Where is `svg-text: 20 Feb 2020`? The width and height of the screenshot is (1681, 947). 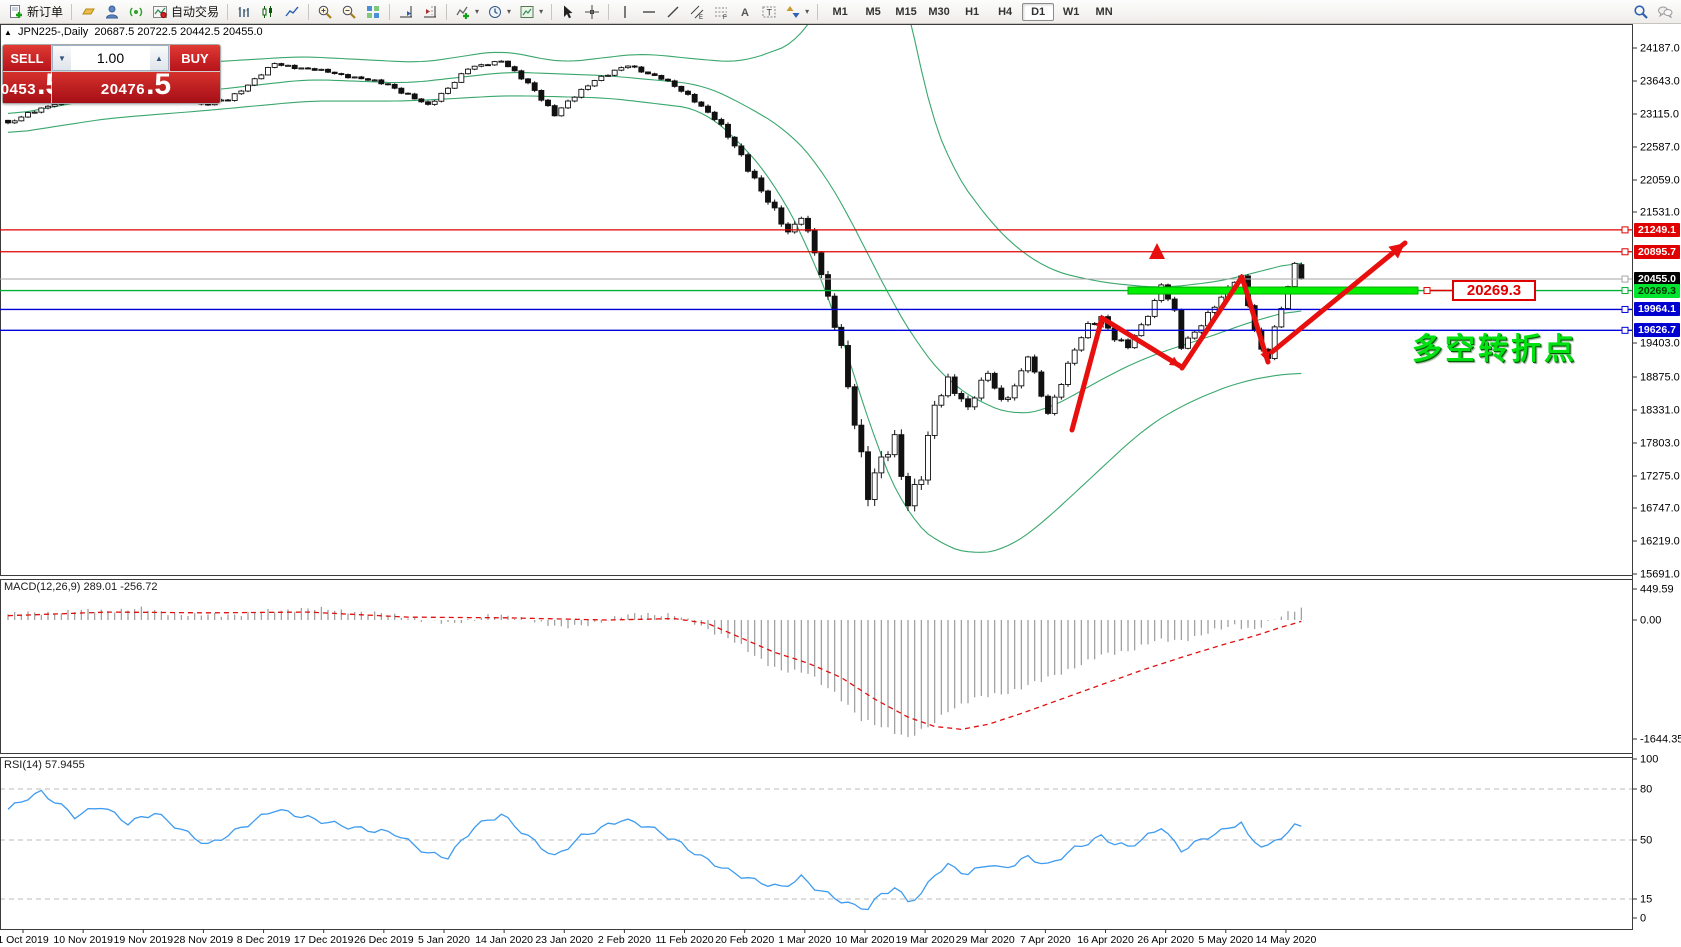 svg-text: 20 Feb 2020 is located at coordinates (744, 940).